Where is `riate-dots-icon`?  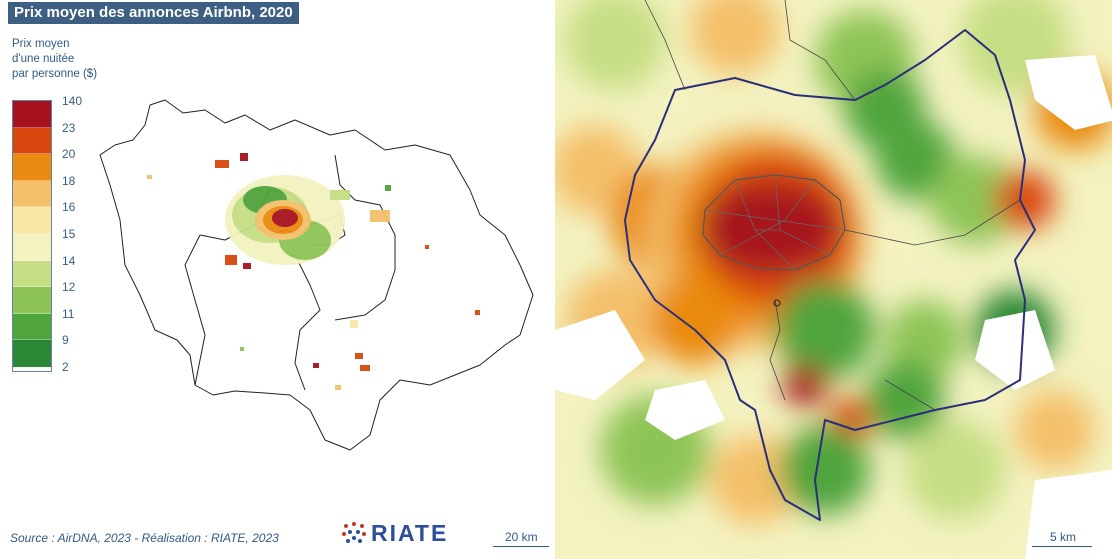 riate-dots-icon is located at coordinates (354, 532).